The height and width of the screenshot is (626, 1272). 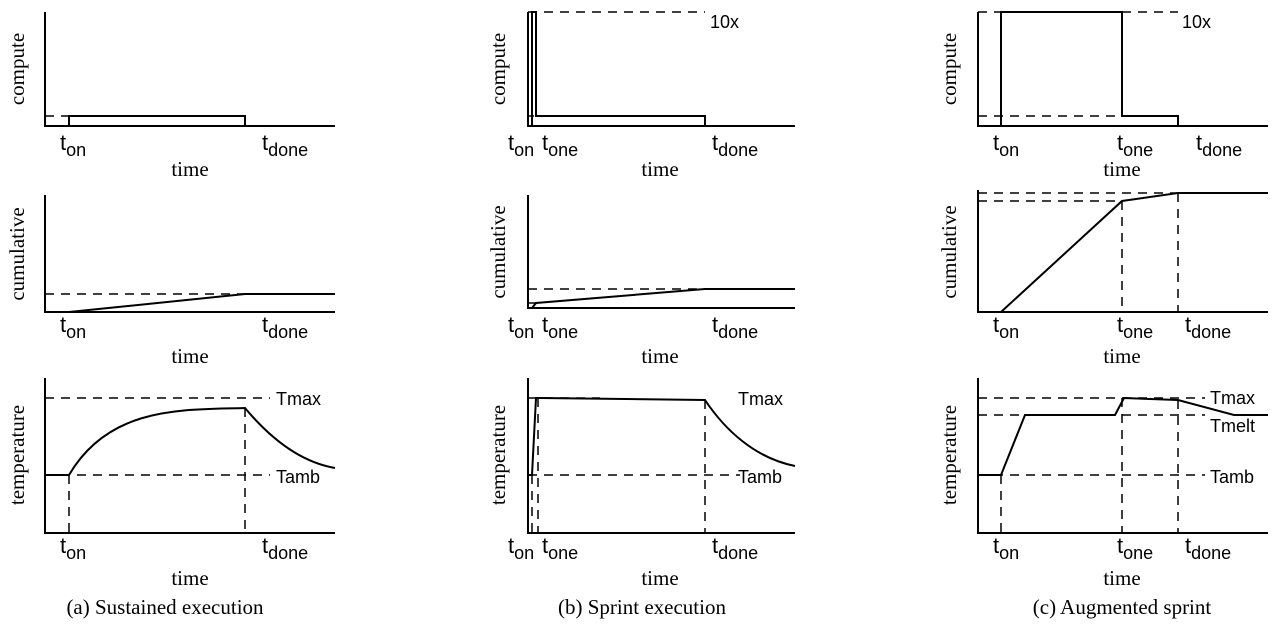 I want to click on panel-b-temperature-curve, so click(x=662, y=436).